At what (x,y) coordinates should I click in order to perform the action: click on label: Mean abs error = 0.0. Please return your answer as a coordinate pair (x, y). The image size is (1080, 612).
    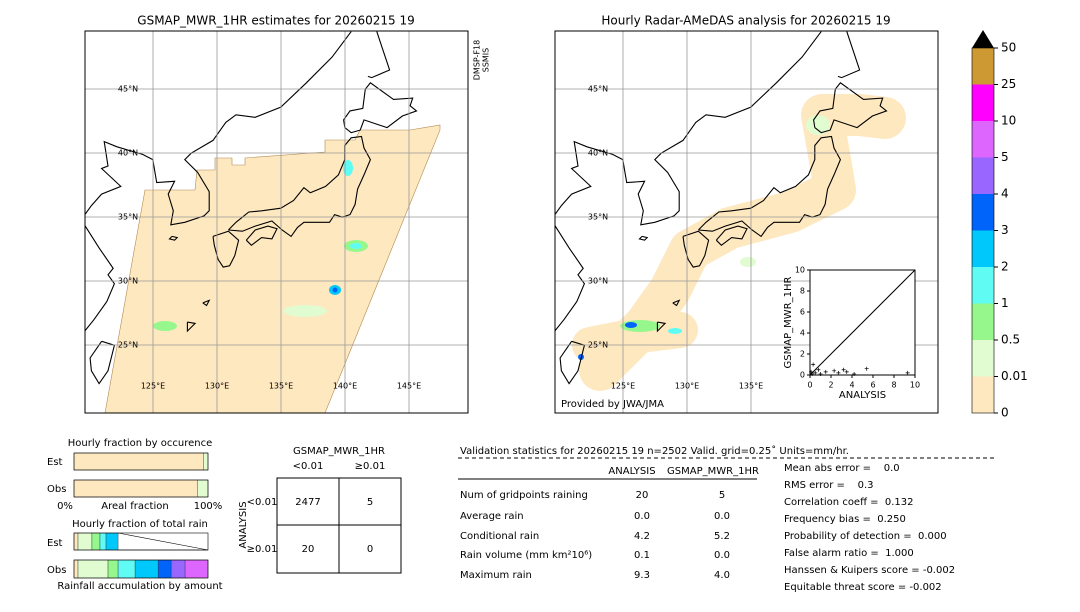
    Looking at the image, I should click on (842, 468).